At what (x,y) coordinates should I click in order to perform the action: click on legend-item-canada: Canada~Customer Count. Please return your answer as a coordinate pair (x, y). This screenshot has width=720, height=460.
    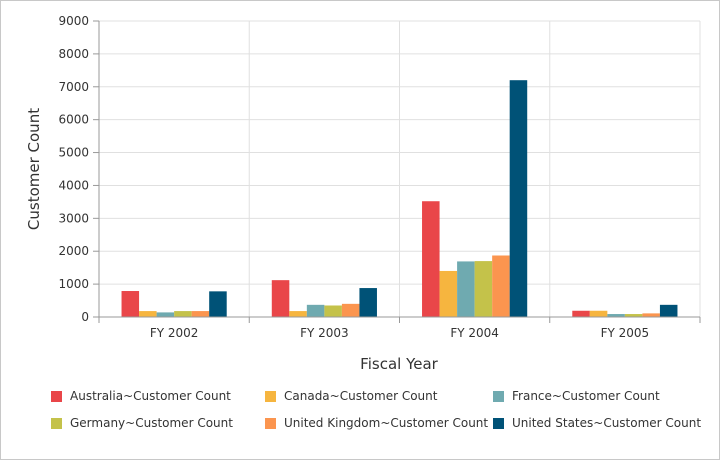
    Looking at the image, I should click on (351, 396).